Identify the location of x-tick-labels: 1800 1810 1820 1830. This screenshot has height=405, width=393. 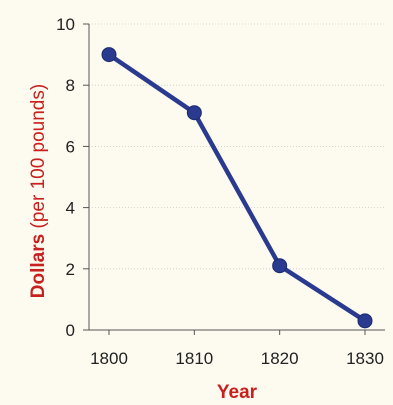
(237, 349).